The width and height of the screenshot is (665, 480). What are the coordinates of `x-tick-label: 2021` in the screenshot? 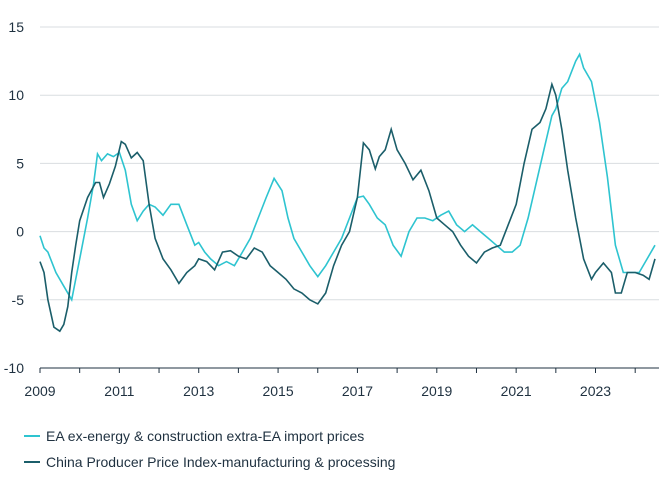 It's located at (516, 391).